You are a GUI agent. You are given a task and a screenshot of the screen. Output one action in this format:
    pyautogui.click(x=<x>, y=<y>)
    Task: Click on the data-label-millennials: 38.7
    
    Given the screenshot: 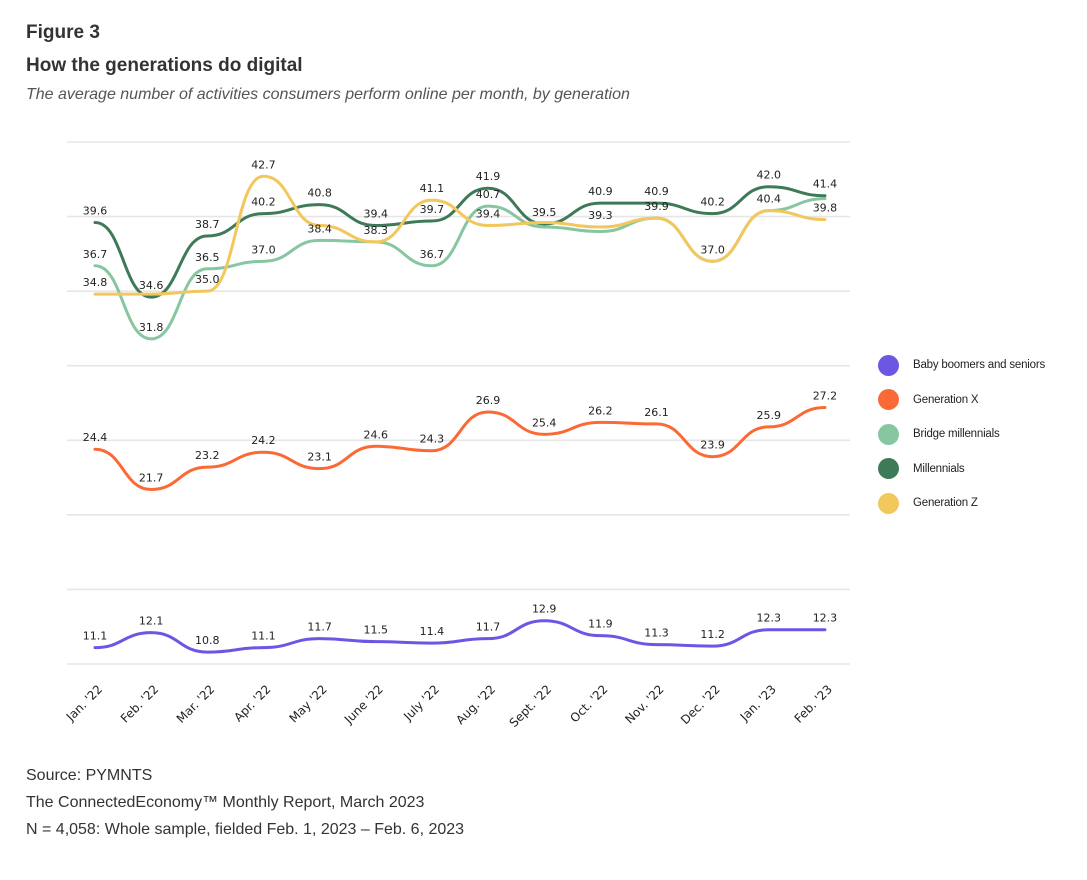 What is the action you would take?
    pyautogui.click(x=207, y=224)
    